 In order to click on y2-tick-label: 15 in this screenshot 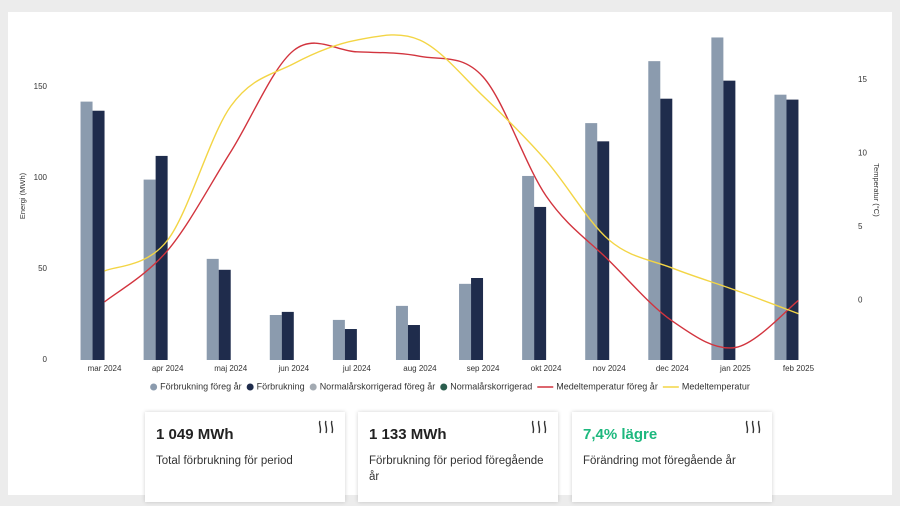, I will do `click(862, 79)`.